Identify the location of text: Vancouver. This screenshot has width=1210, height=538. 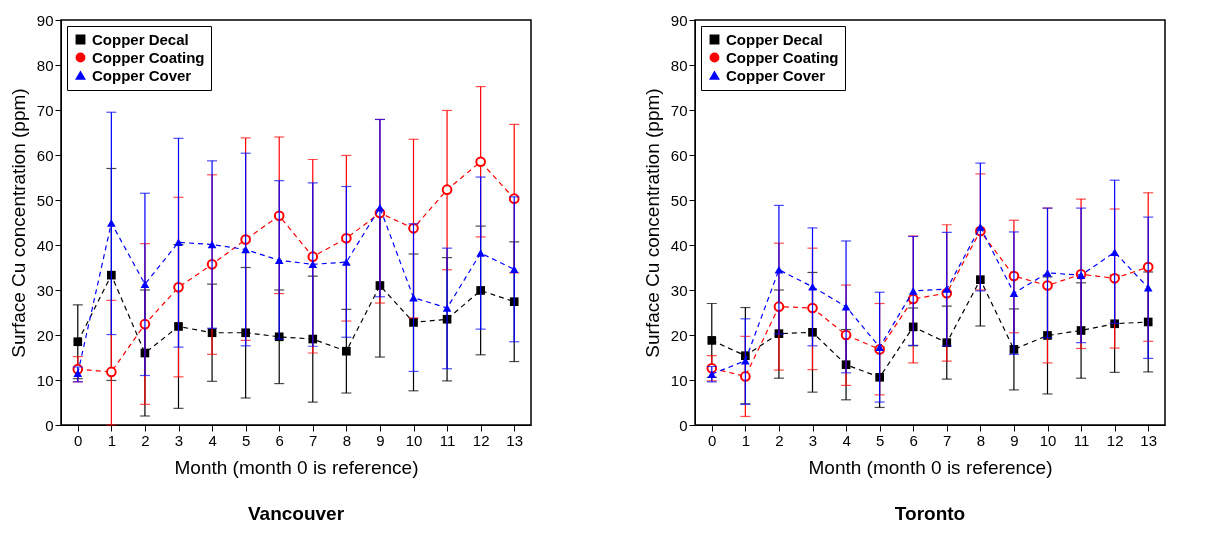
(296, 513).